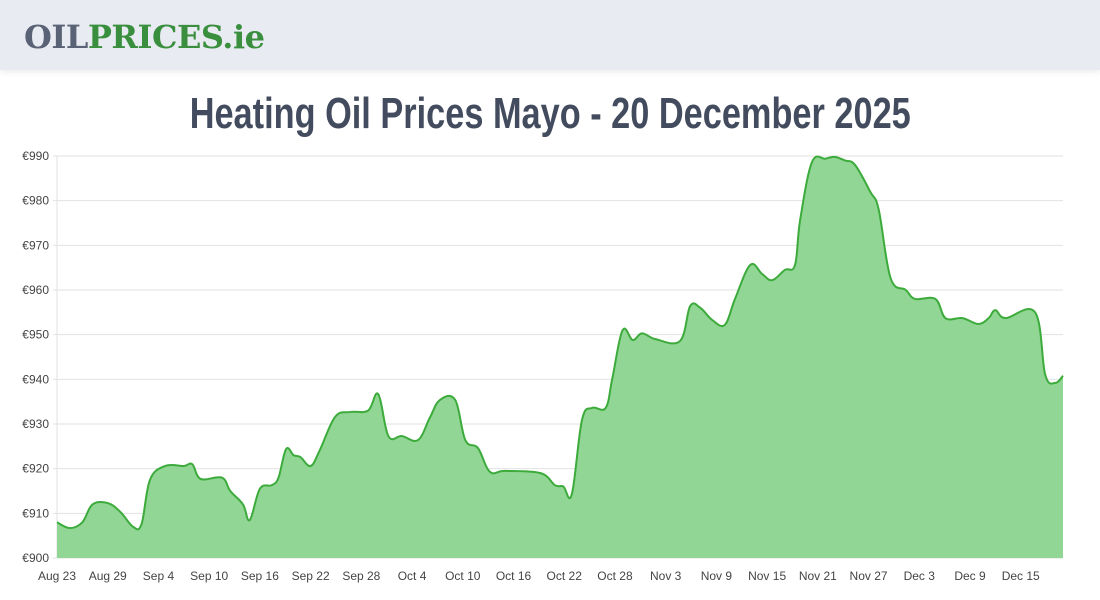 Image resolution: width=1100 pixels, height=600 pixels. Describe the element at coordinates (666, 576) in the screenshot. I see `x-tick-label: Nov 3` at that location.